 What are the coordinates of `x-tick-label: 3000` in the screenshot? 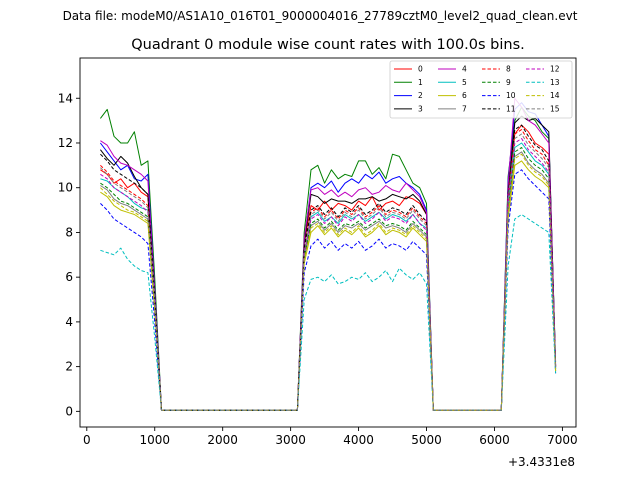 It's located at (290, 440).